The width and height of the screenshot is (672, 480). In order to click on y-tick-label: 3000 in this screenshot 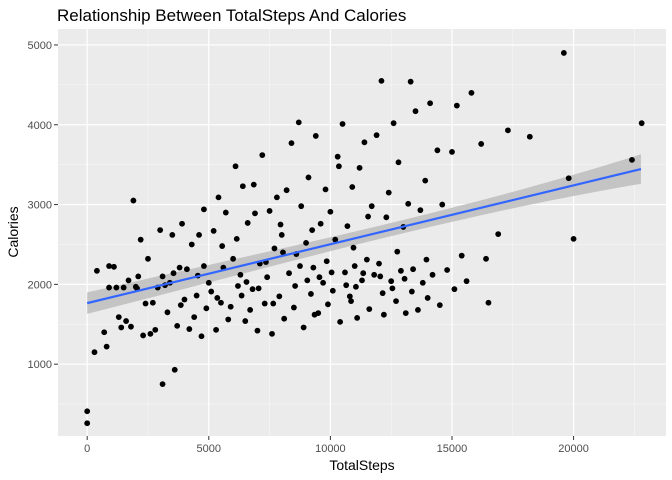, I will do `click(40, 206)`.